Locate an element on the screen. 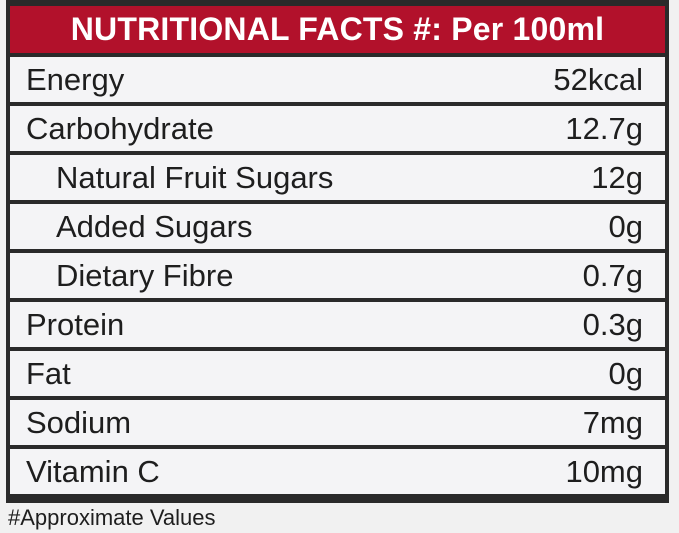 This screenshot has width=679, height=533. nutrient-value: 10mg is located at coordinates (604, 471).